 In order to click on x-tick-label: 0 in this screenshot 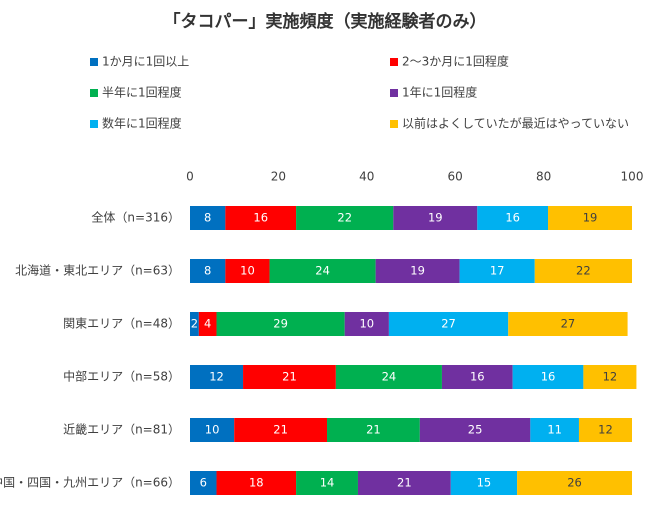, I will do `click(190, 177)`.